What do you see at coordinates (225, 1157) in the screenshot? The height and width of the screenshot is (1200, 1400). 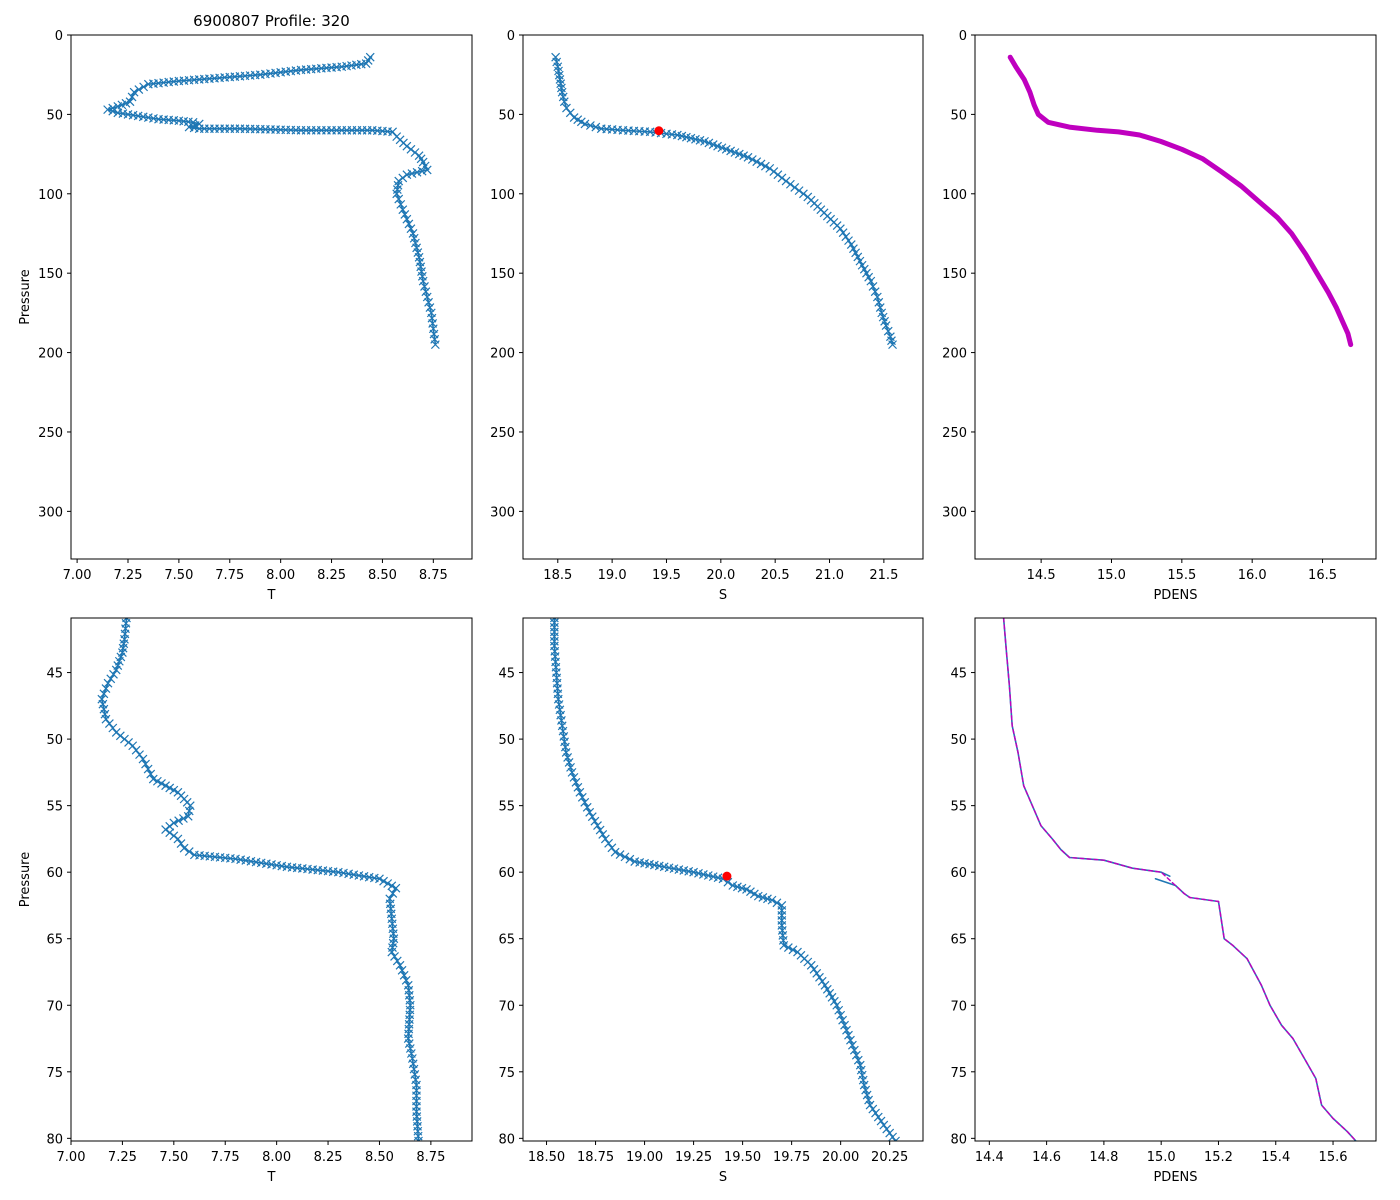 I see `bottom-temperature-xtick-label: 7.75` at bounding box center [225, 1157].